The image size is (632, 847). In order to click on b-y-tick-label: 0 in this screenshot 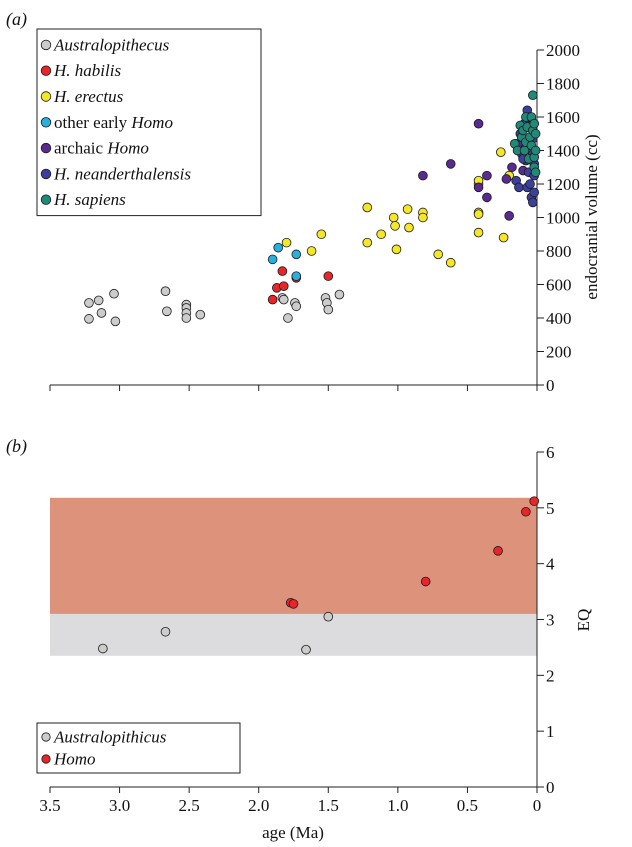, I will do `click(550, 787)`.